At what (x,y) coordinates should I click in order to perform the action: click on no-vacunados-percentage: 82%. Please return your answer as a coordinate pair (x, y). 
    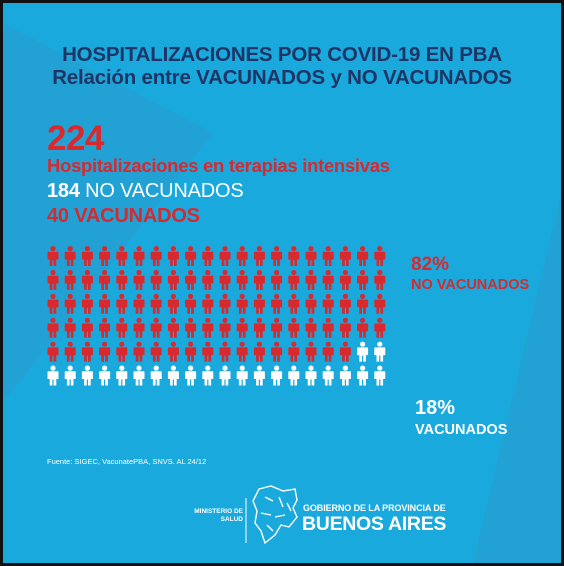
    Looking at the image, I should click on (430, 264).